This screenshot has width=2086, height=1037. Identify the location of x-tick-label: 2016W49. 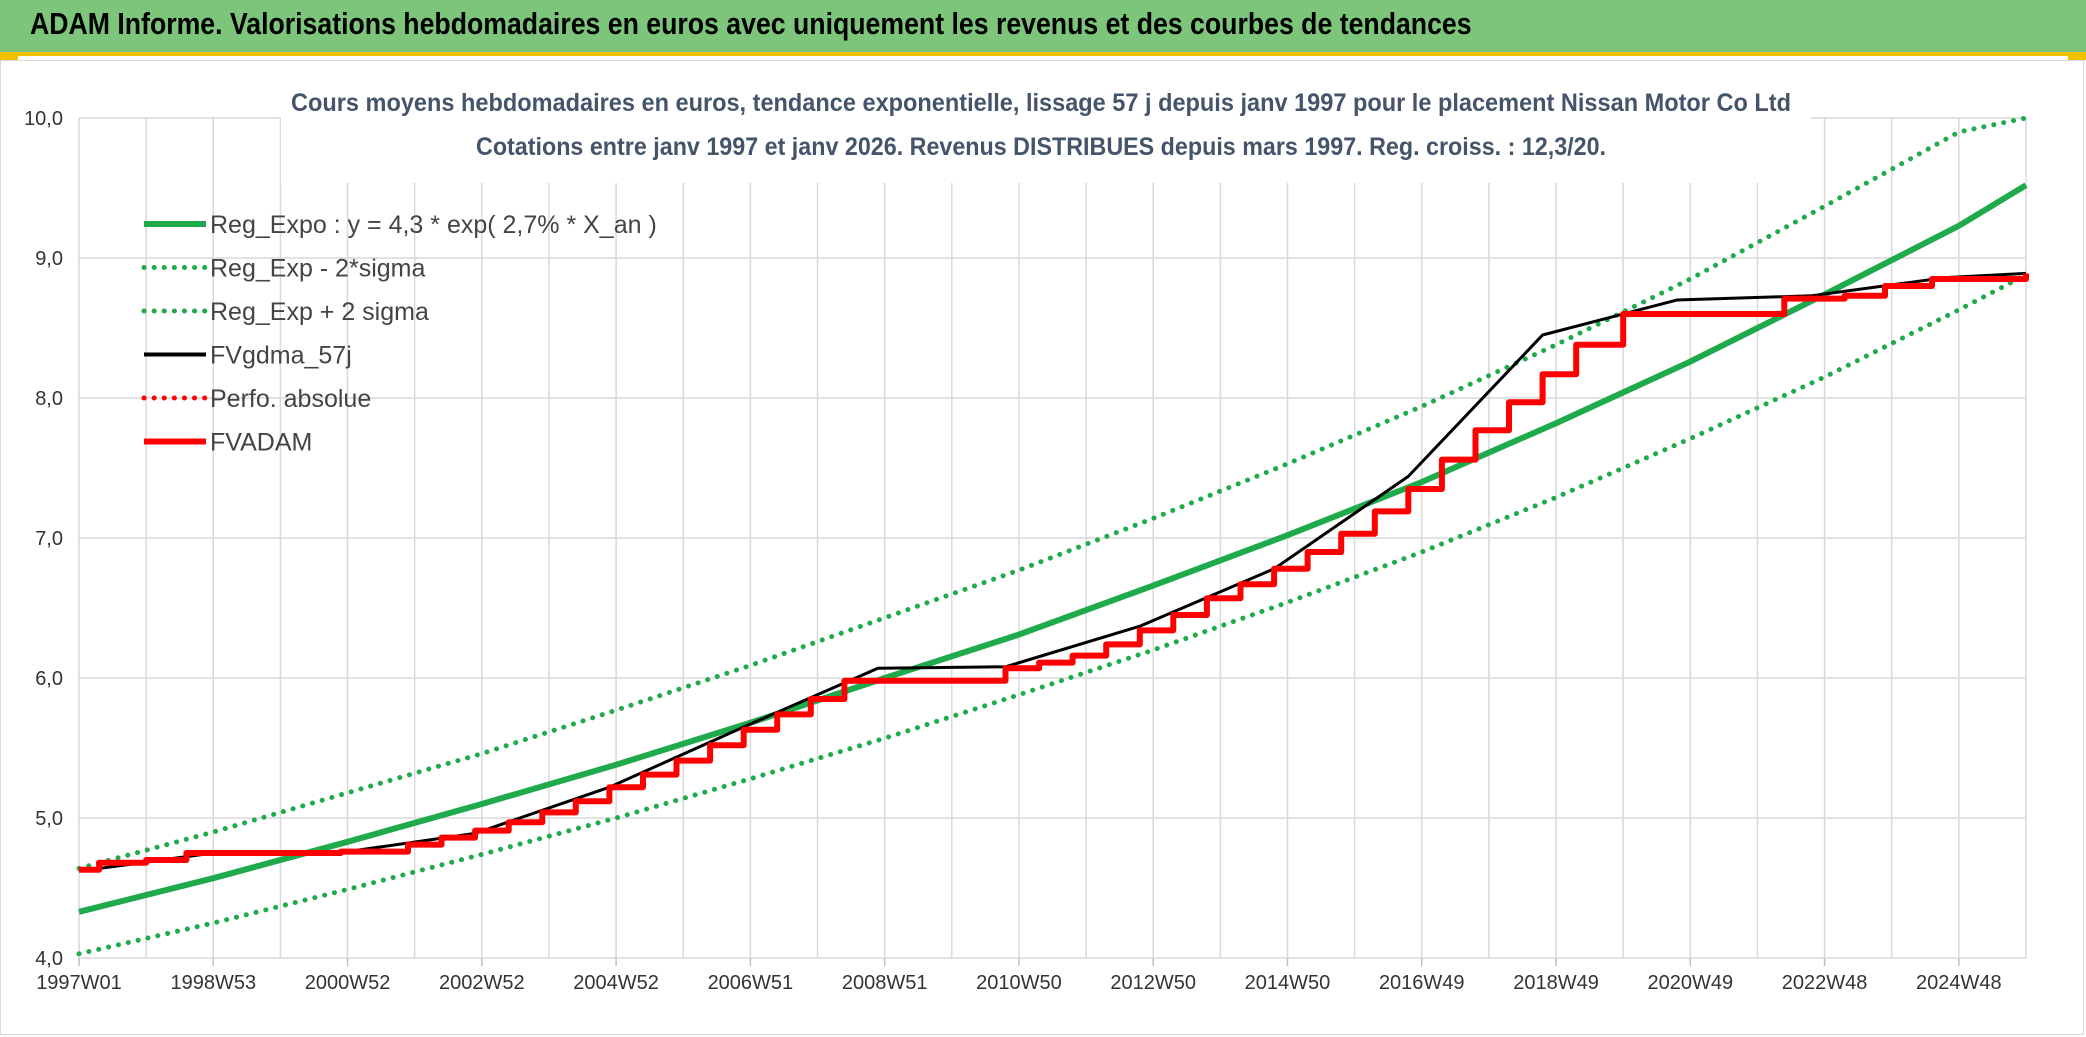
(1422, 983).